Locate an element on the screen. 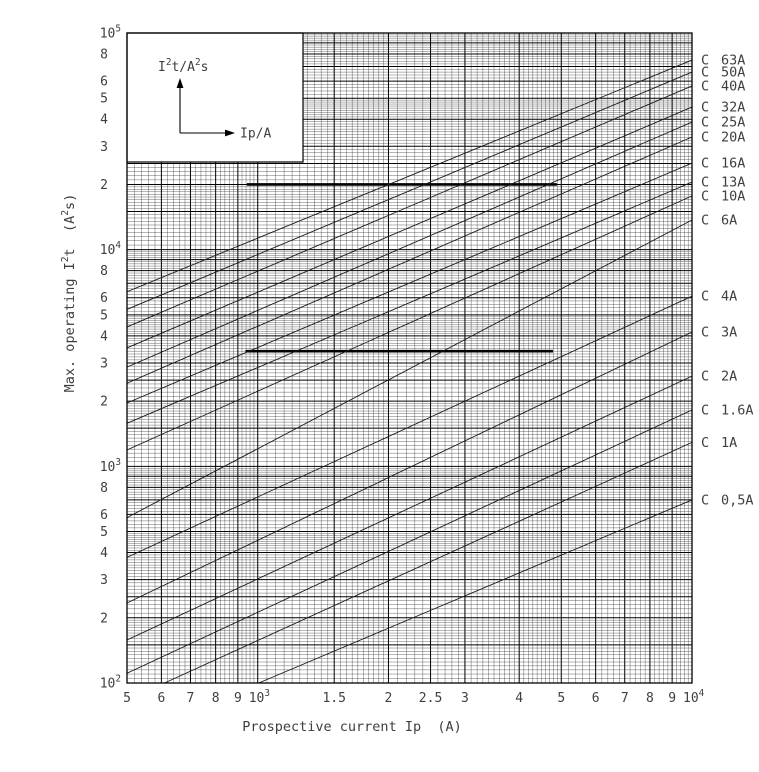 Image resolution: width=759 pixels, height=772 pixels. curve-label-C-1-6A: C is located at coordinates (705, 410).